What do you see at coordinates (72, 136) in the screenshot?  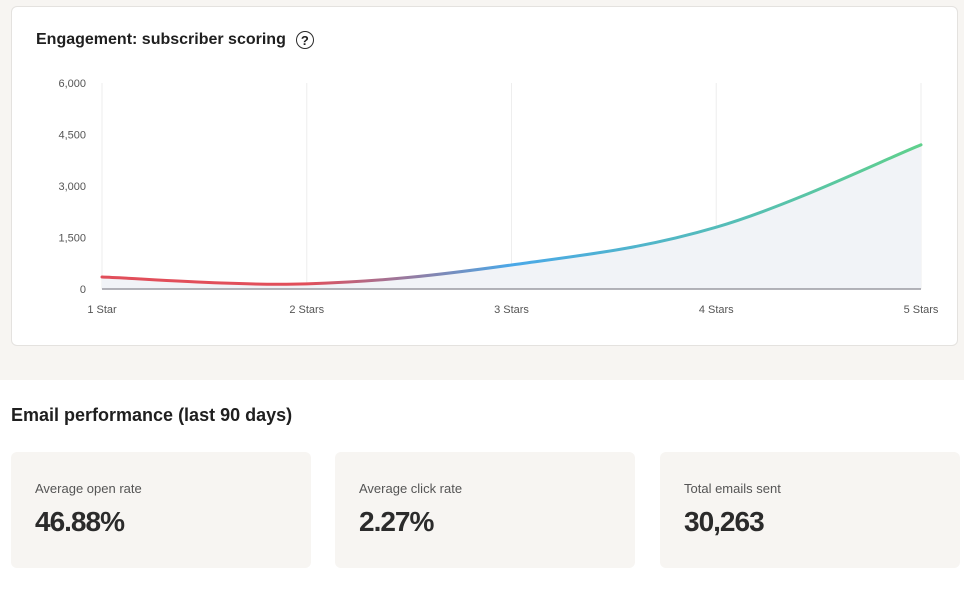 I see `y-tick-label: 4,500` at bounding box center [72, 136].